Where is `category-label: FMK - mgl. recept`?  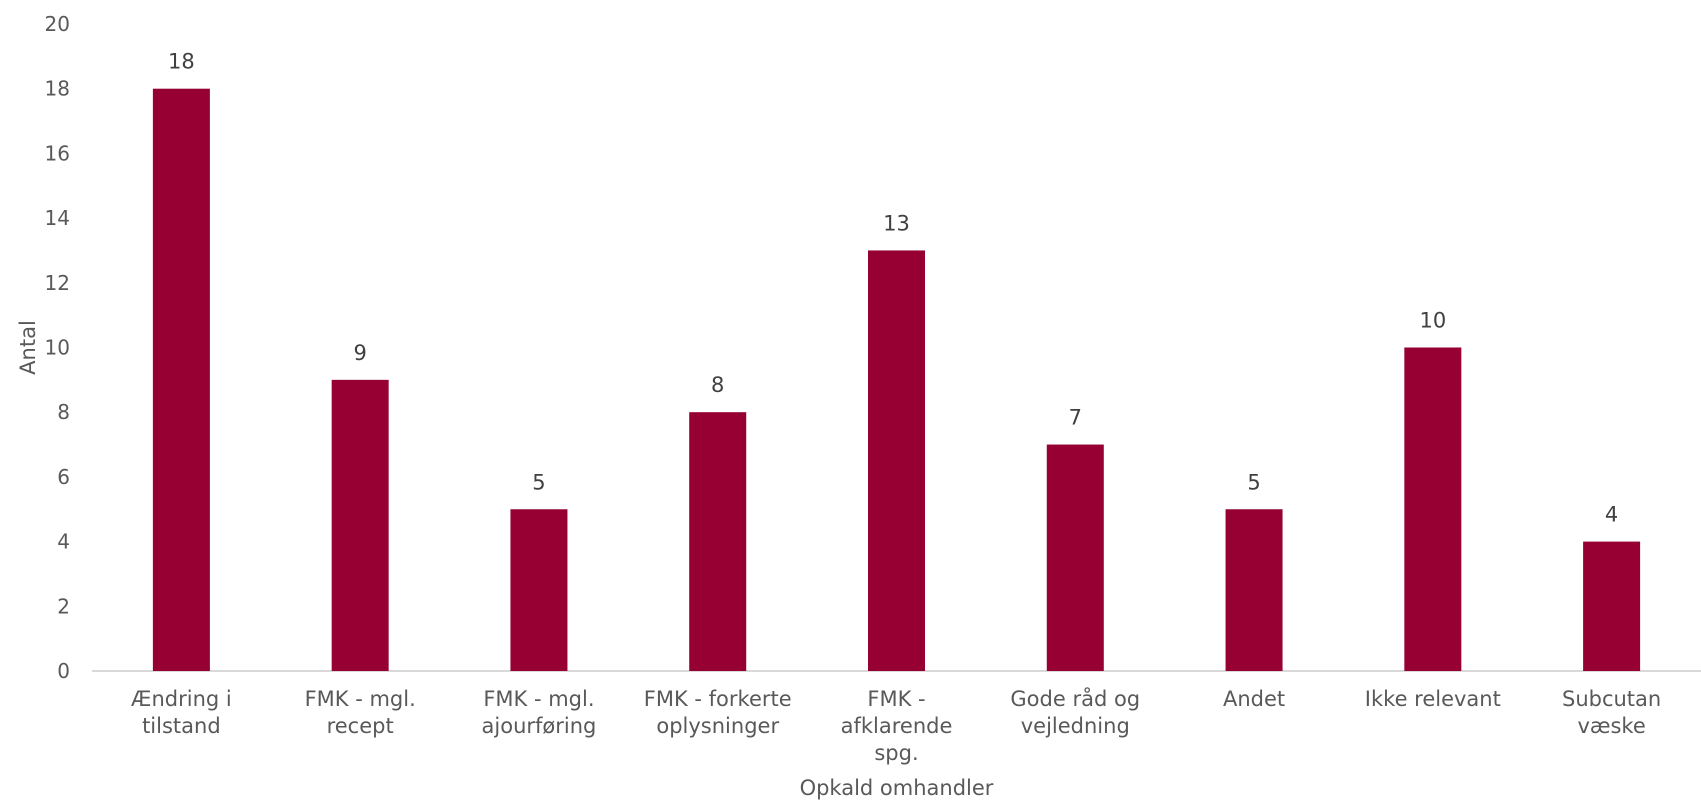 category-label: FMK - mgl. recept is located at coordinates (360, 712).